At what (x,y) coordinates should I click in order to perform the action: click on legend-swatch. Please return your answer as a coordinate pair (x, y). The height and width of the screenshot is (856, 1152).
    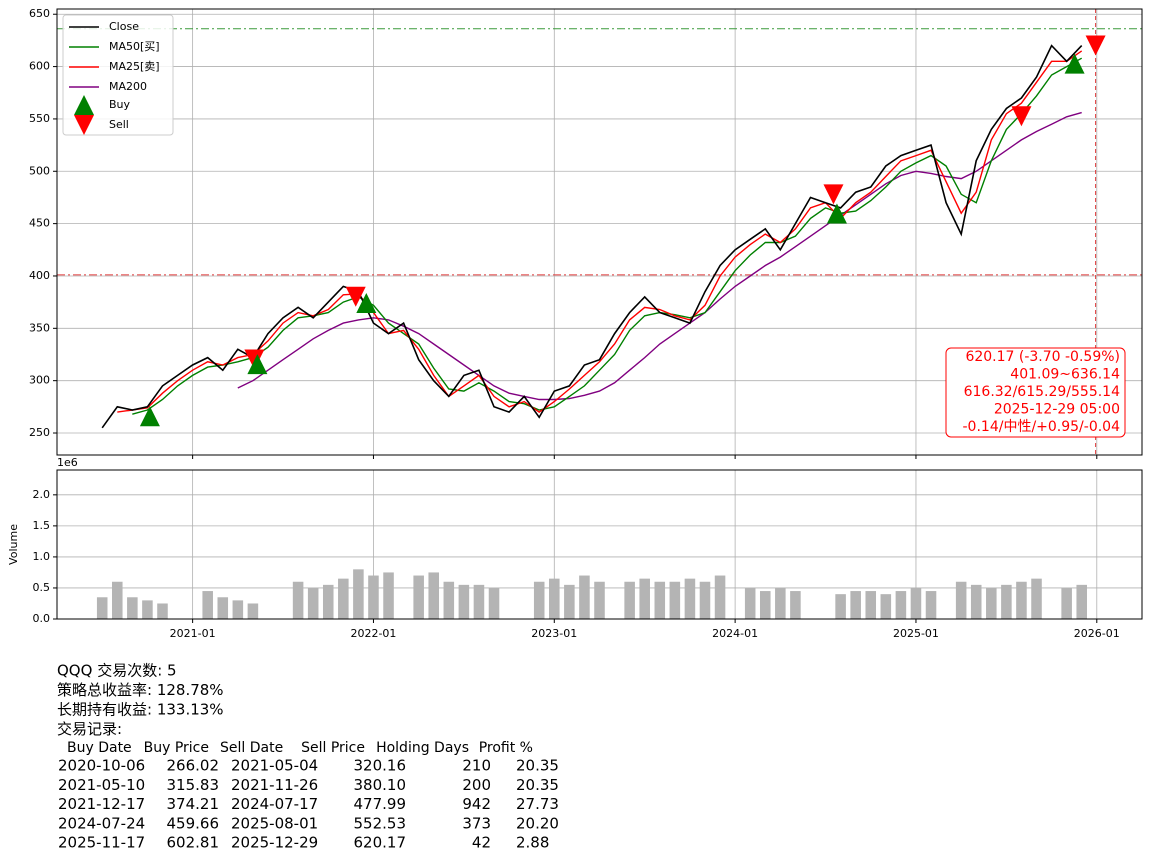
    Looking at the image, I should click on (84, 105).